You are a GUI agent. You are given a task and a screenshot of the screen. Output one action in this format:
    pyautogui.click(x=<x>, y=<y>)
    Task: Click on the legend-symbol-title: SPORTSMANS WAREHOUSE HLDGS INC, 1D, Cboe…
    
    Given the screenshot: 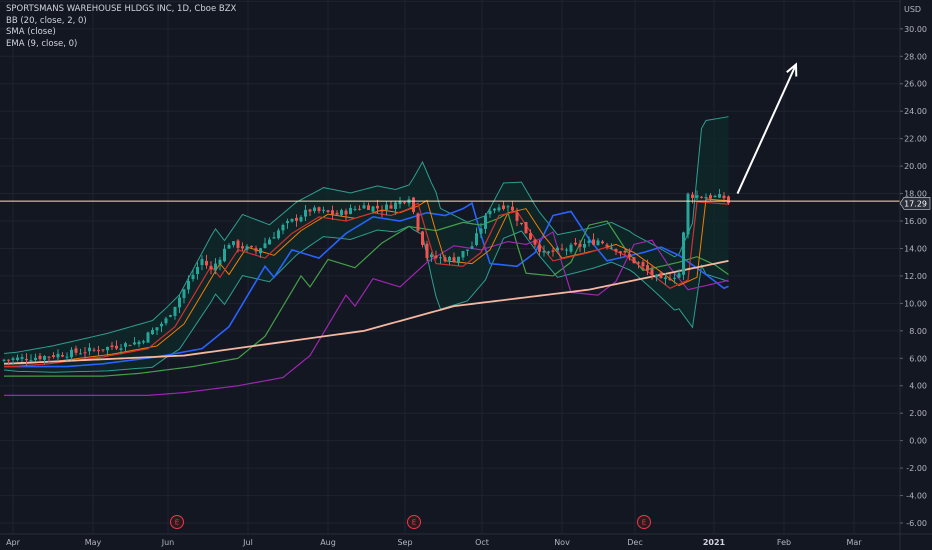 What is the action you would take?
    pyautogui.click(x=121, y=9)
    